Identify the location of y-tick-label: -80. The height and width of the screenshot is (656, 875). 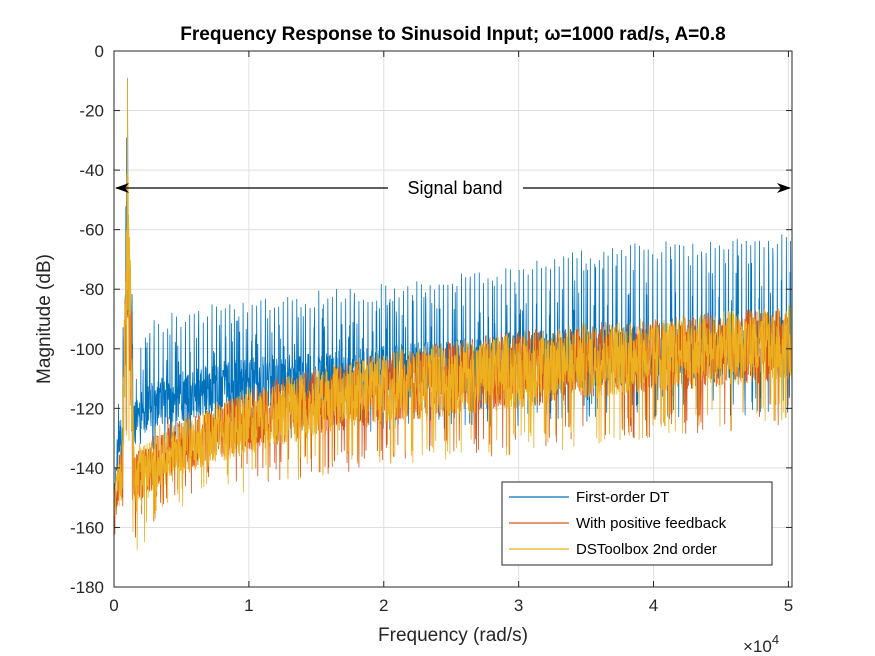
(91, 289).